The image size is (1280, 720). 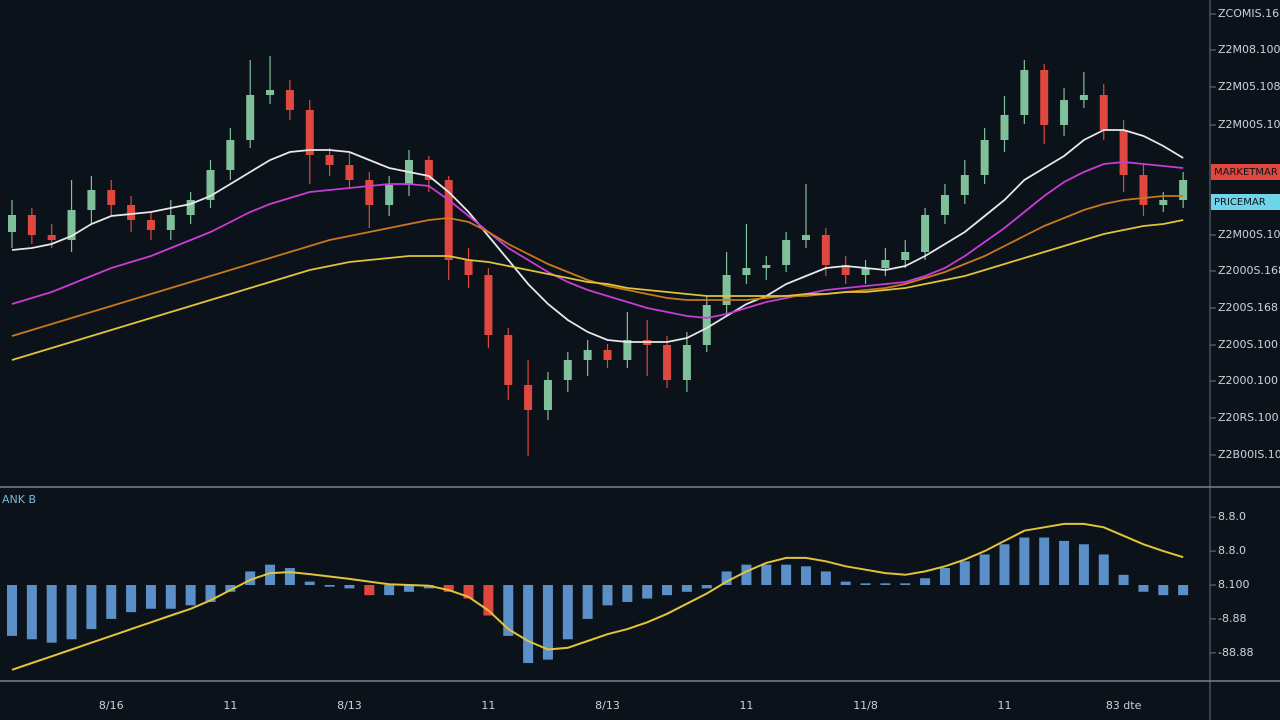 What do you see at coordinates (1248, 417) in the screenshot?
I see `y-tick-label: Z20RS.100` at bounding box center [1248, 417].